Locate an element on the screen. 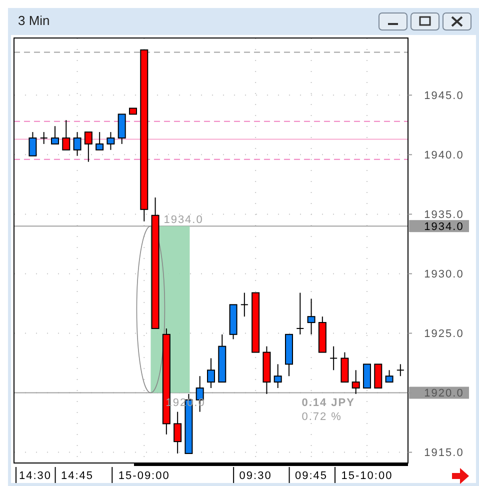 This screenshot has height=486, width=479. ref-line-label: 1934.0 is located at coordinates (444, 226).